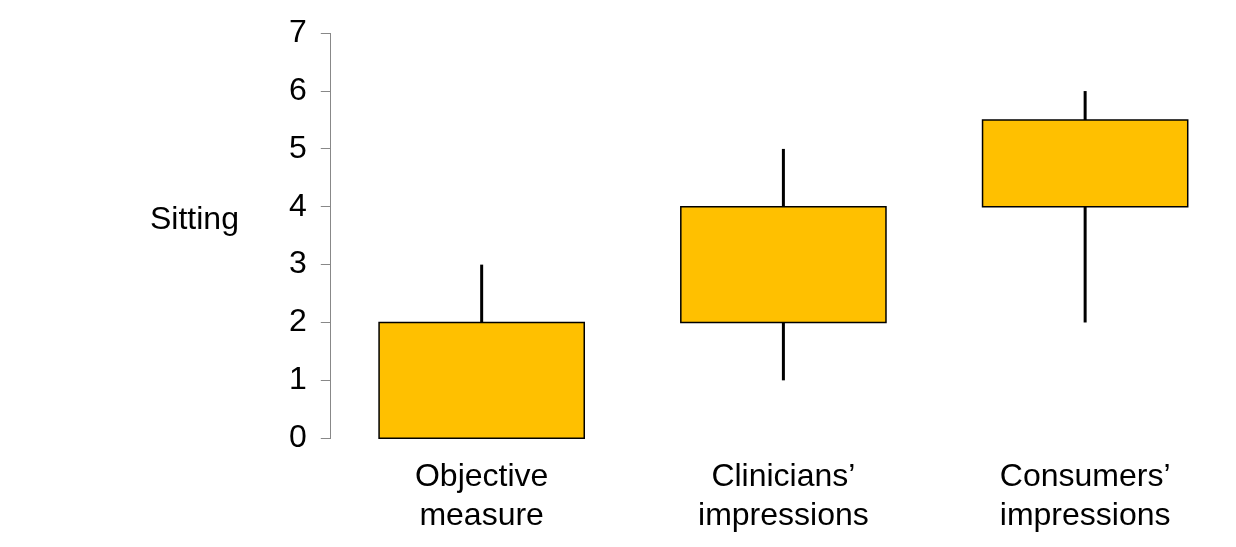 The width and height of the screenshot is (1236, 547). Describe the element at coordinates (481, 494) in the screenshot. I see `x-tick-label: Objective measure` at that location.